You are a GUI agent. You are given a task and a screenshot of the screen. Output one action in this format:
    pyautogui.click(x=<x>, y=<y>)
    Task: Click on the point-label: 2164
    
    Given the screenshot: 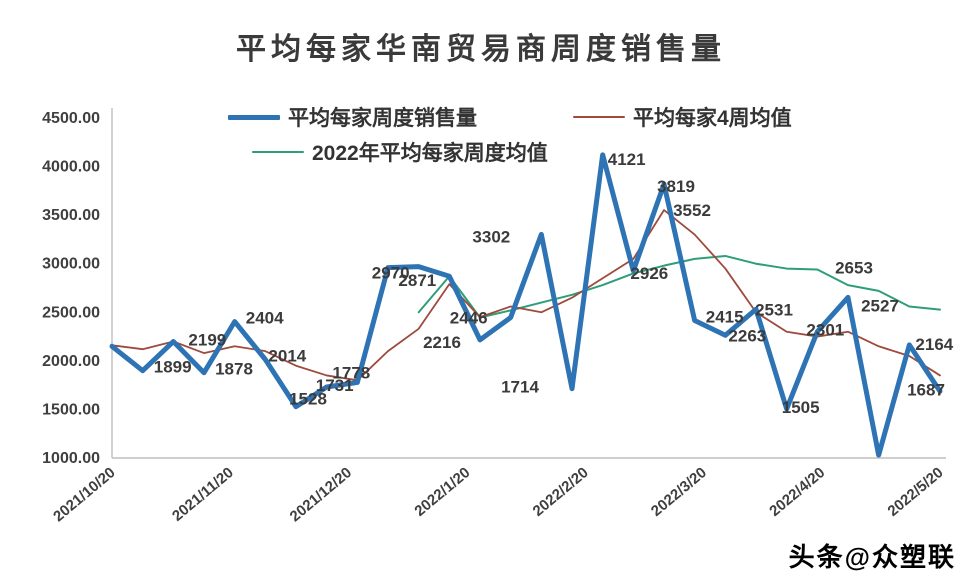 What is the action you would take?
    pyautogui.click(x=934, y=344)
    